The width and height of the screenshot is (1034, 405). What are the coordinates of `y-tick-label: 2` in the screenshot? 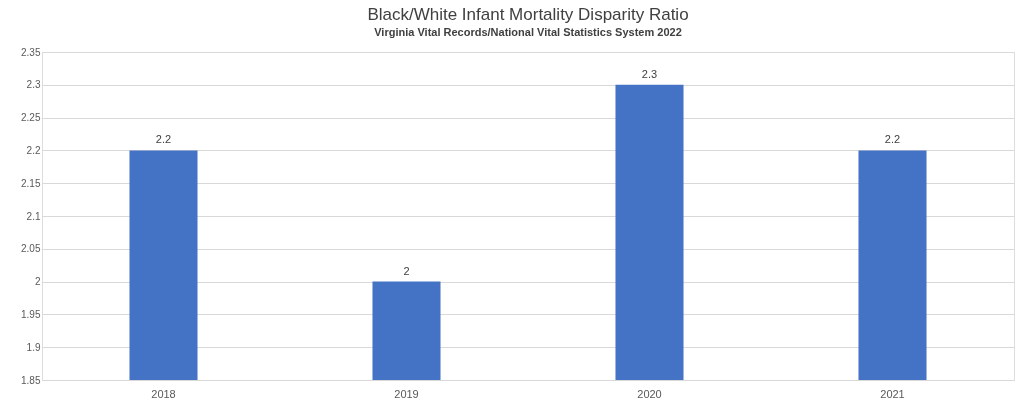 It's located at (37, 282).